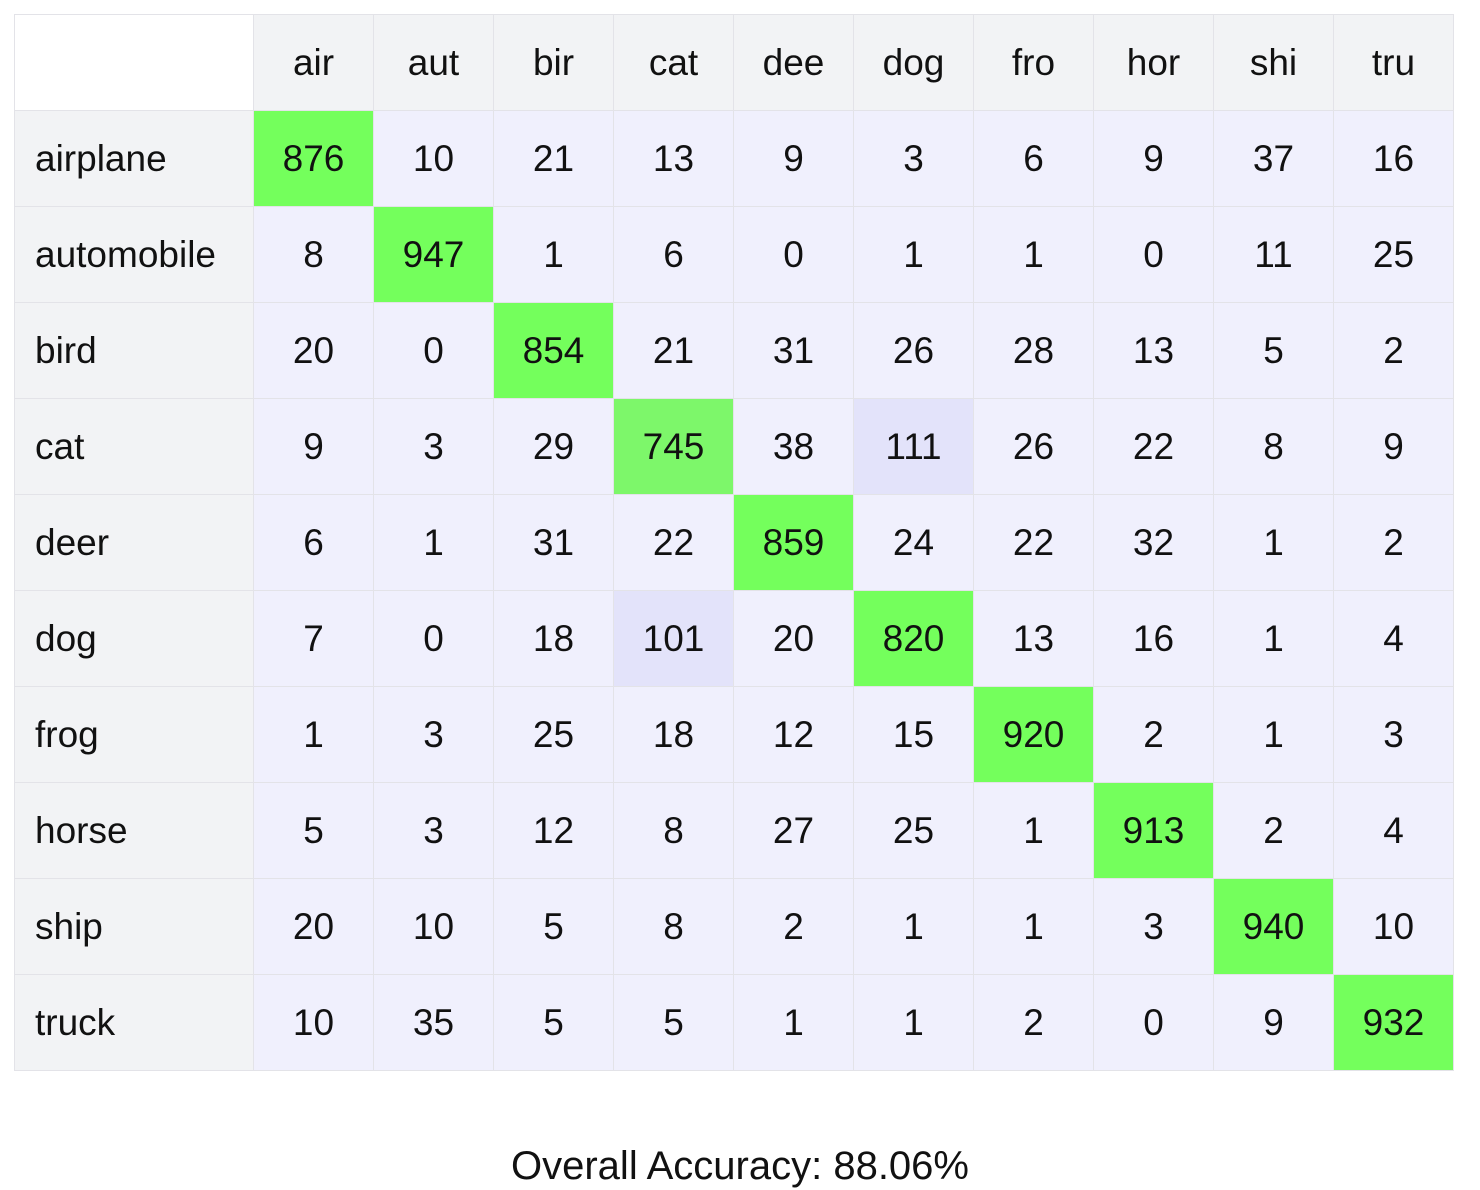 The width and height of the screenshot is (1480, 1190). What do you see at coordinates (1033, 62) in the screenshot?
I see `column-header-6: fro` at bounding box center [1033, 62].